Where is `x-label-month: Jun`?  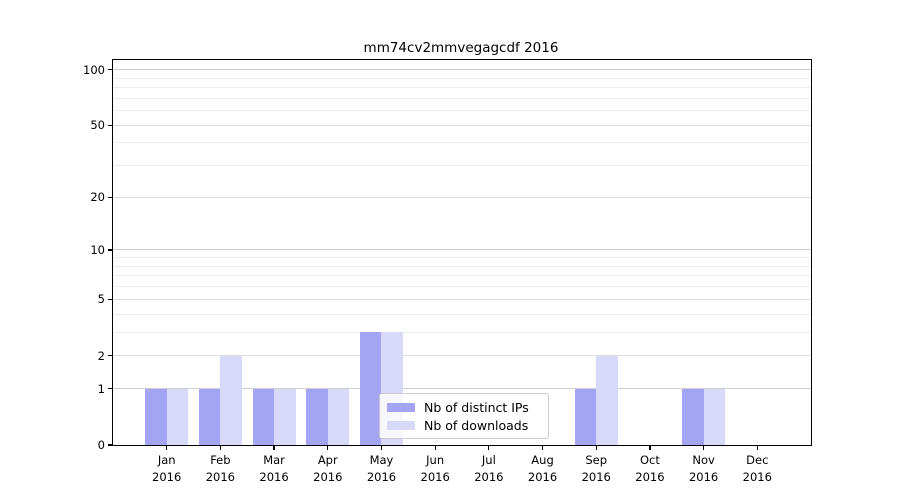
x-label-month: Jun is located at coordinates (435, 460).